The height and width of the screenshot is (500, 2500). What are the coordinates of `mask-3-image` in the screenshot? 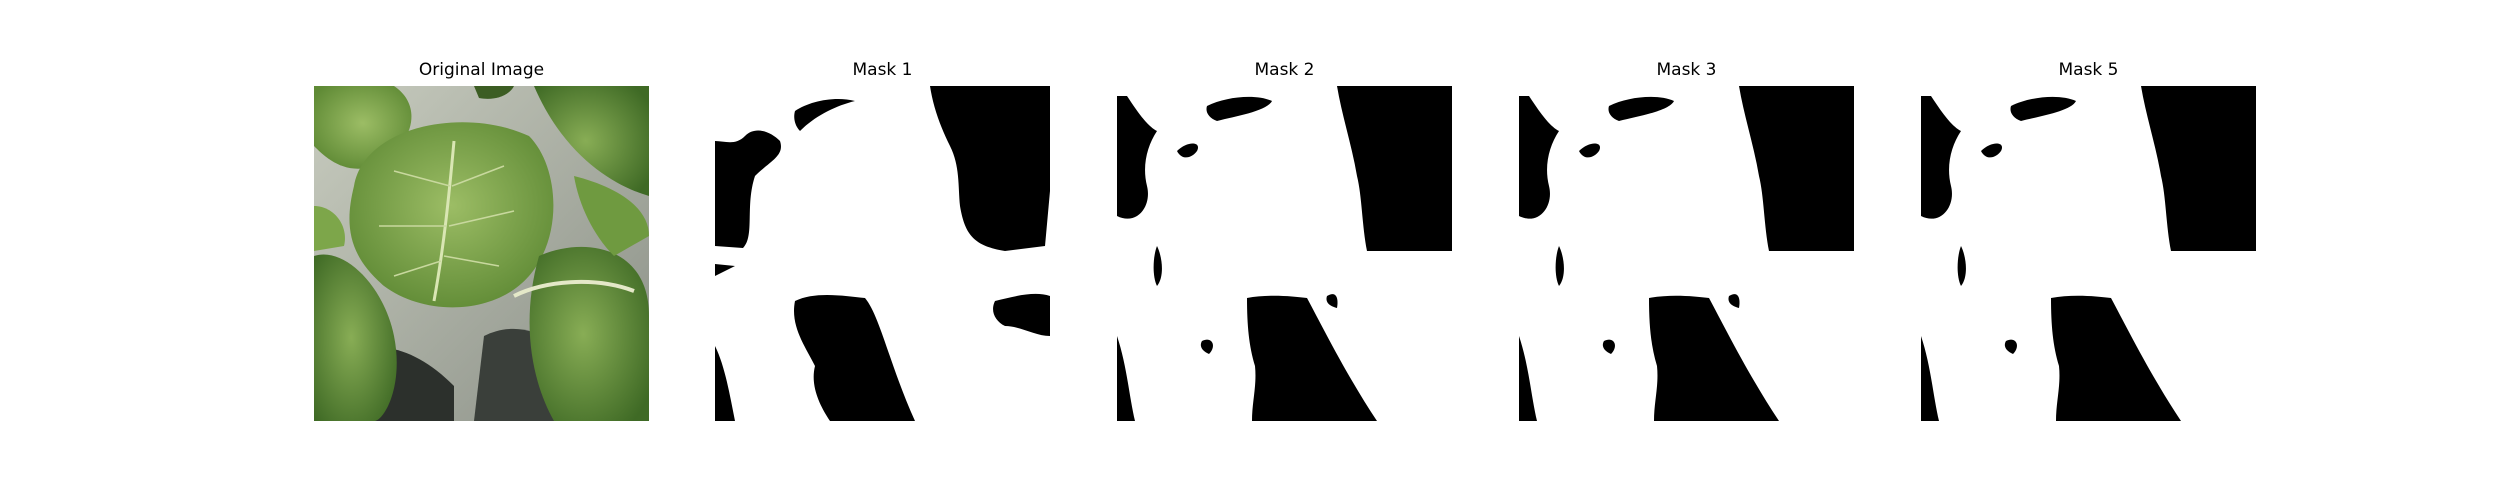 It's located at (1686, 253).